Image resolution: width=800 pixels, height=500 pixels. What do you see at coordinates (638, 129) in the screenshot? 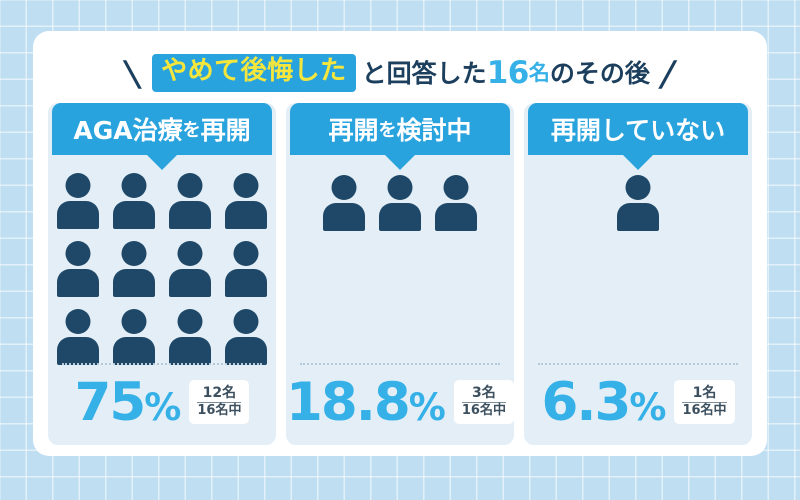
I see `column-title-banner: 再開していない` at bounding box center [638, 129].